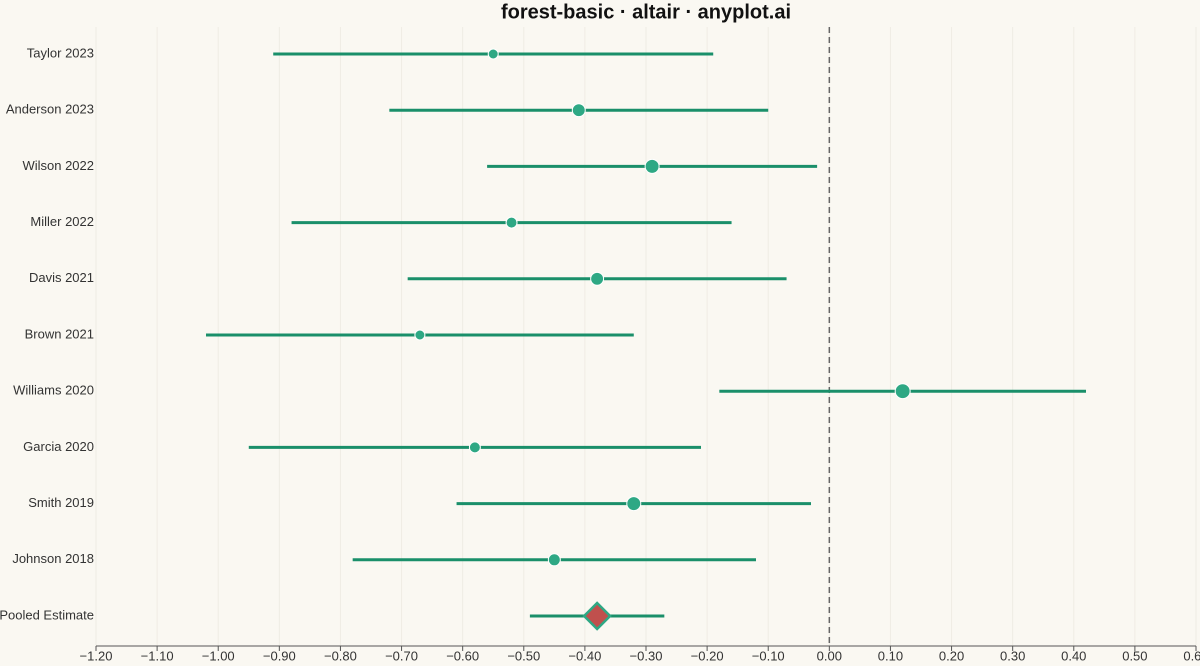  I want to click on y-tick-label: Smith 2019, so click(61, 502).